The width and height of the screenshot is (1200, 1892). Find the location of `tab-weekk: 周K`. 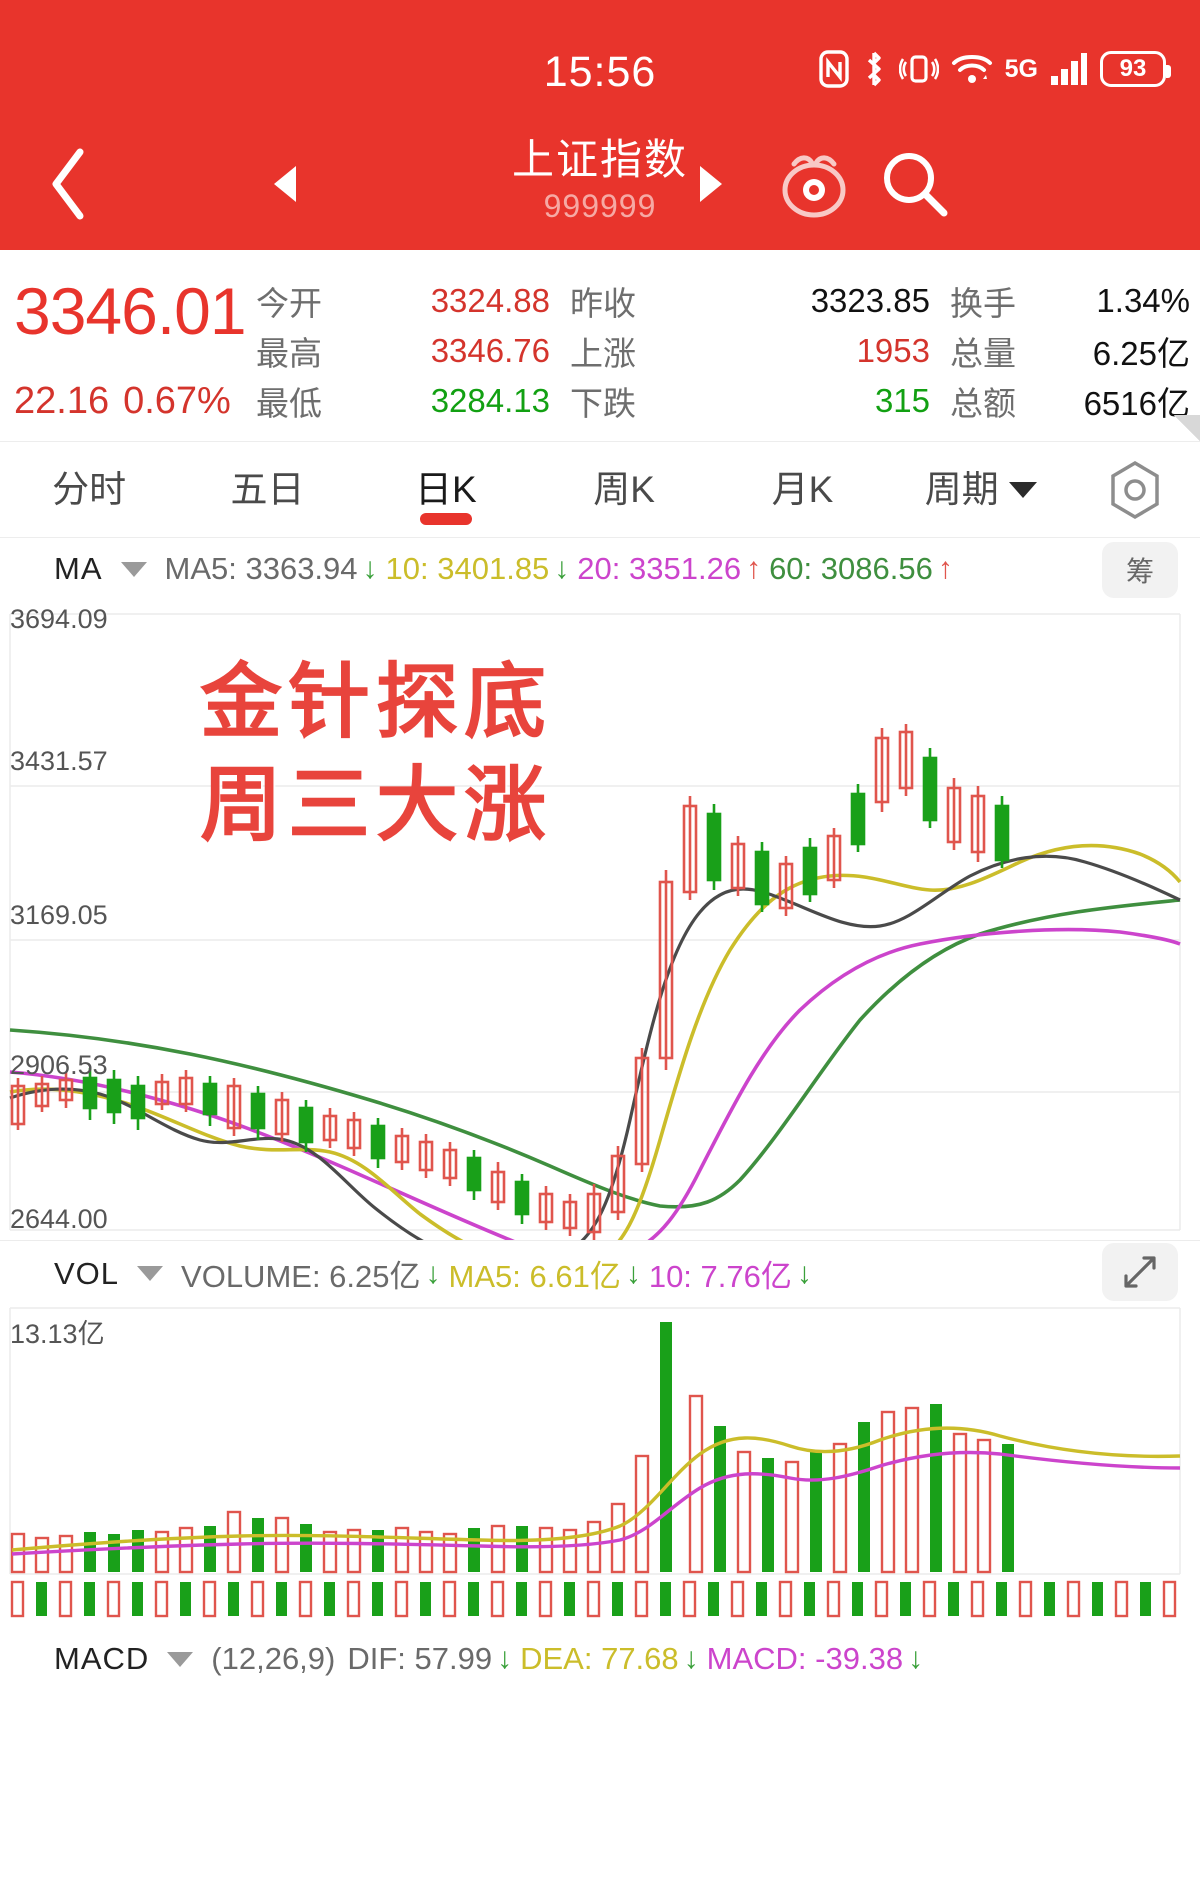

tab-weekk: 周K is located at coordinates (624, 489).